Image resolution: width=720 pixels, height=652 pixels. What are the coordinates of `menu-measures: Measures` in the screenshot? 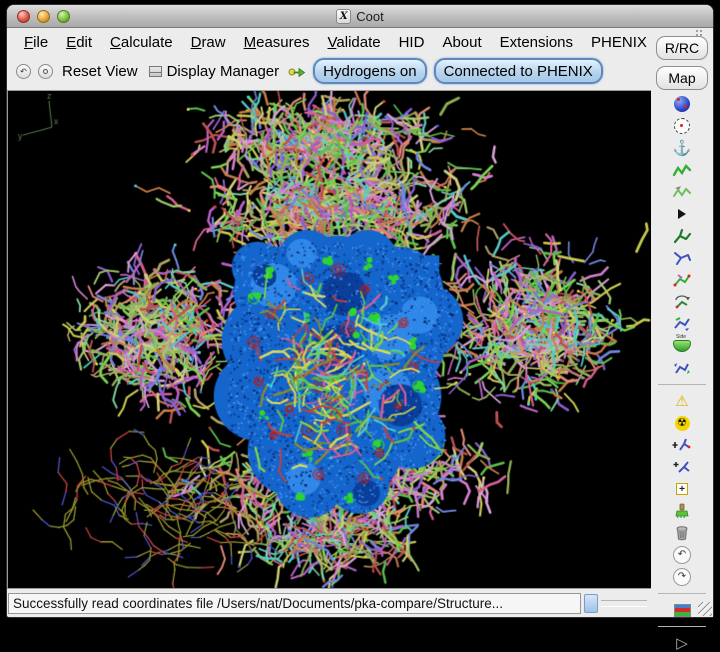 It's located at (276, 42).